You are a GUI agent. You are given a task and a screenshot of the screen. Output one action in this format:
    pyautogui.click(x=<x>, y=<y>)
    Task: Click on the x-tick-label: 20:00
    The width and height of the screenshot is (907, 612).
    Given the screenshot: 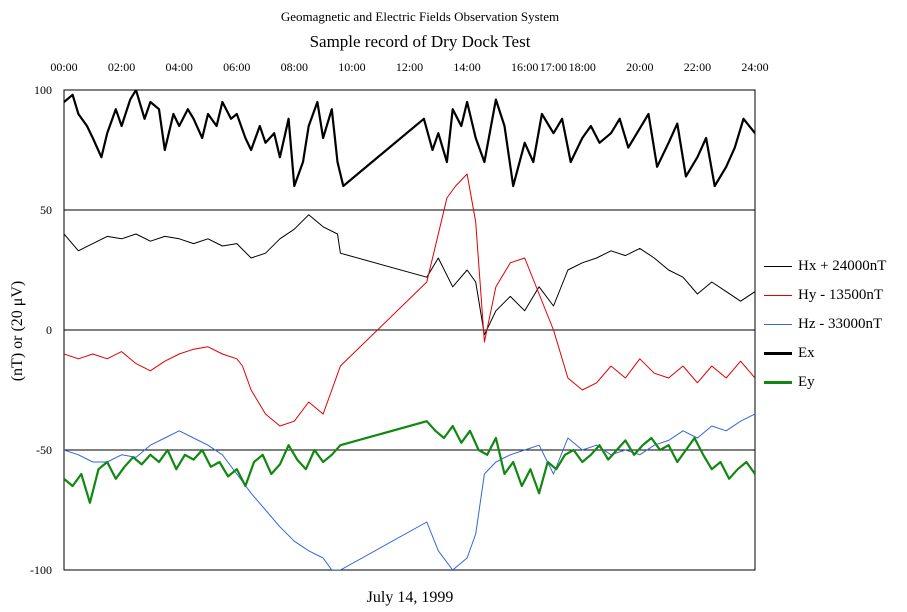 What is the action you would take?
    pyautogui.click(x=639, y=67)
    